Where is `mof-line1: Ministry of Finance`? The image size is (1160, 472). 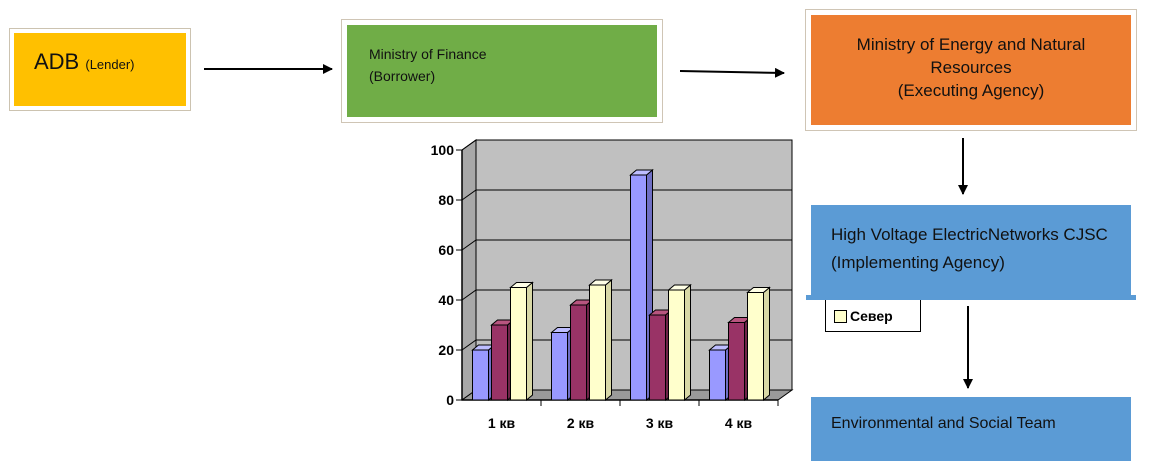
mof-line1: Ministry of Finance is located at coordinates (428, 54).